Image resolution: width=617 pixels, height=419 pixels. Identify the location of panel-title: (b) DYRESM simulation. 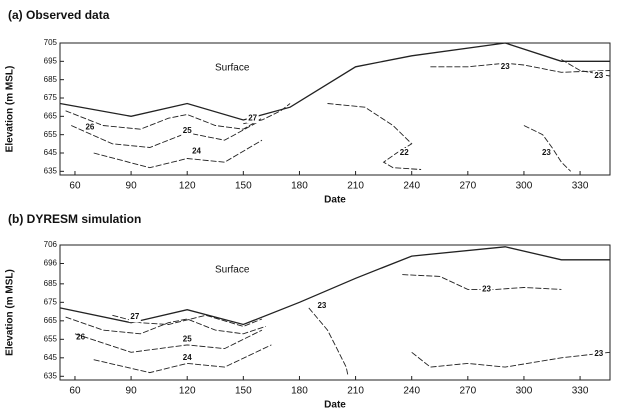
(74, 219).